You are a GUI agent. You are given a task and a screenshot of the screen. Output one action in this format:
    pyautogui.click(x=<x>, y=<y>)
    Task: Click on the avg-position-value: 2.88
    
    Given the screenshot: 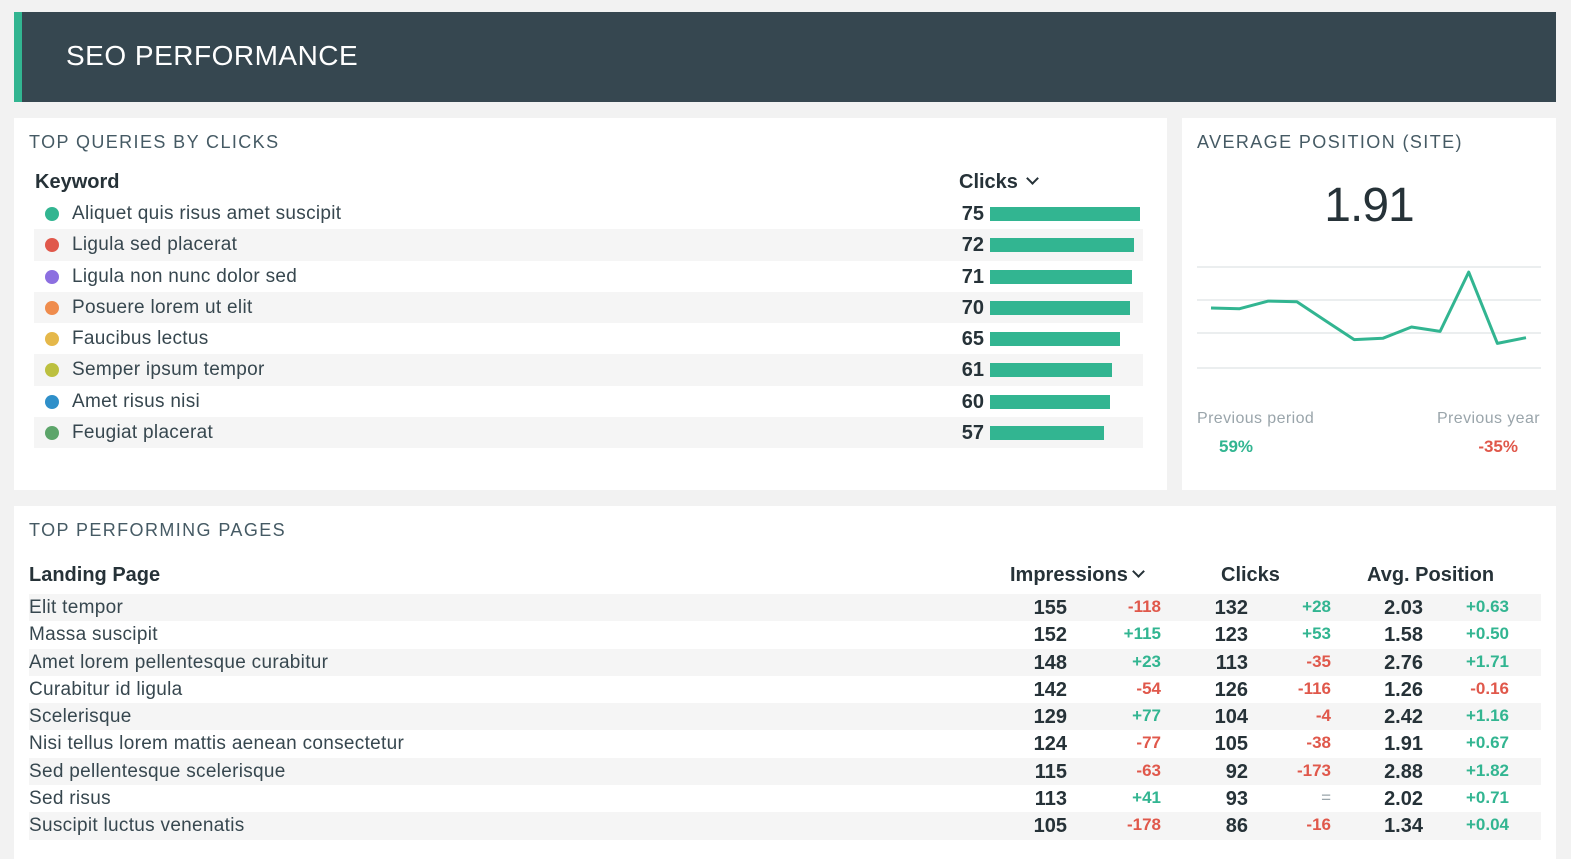 What is the action you would take?
    pyautogui.click(x=1403, y=771)
    